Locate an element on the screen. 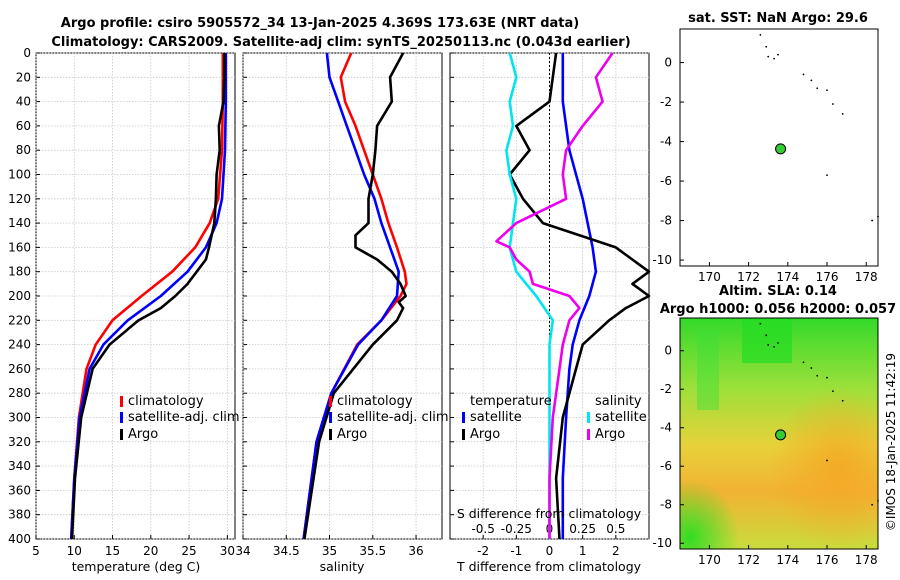  depth-tick-label: 240 is located at coordinates (19, 345).